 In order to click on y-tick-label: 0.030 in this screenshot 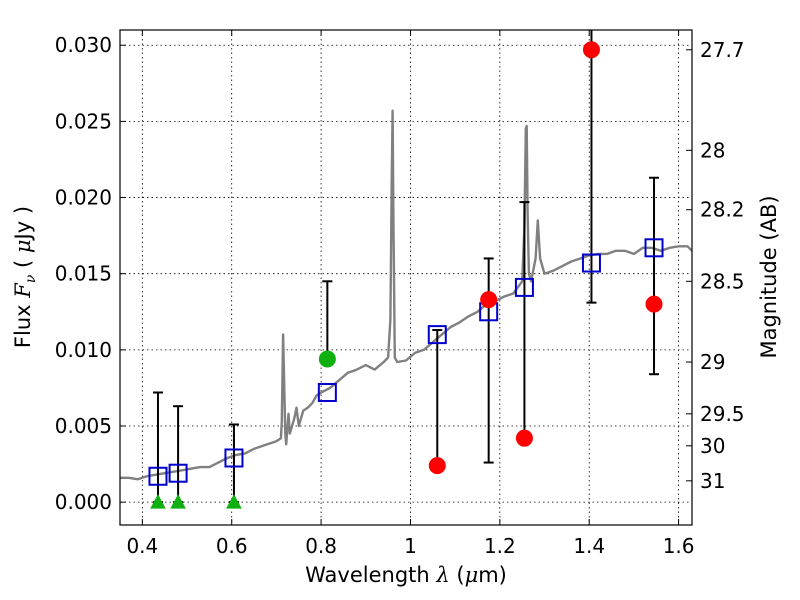, I will do `click(83, 45)`.